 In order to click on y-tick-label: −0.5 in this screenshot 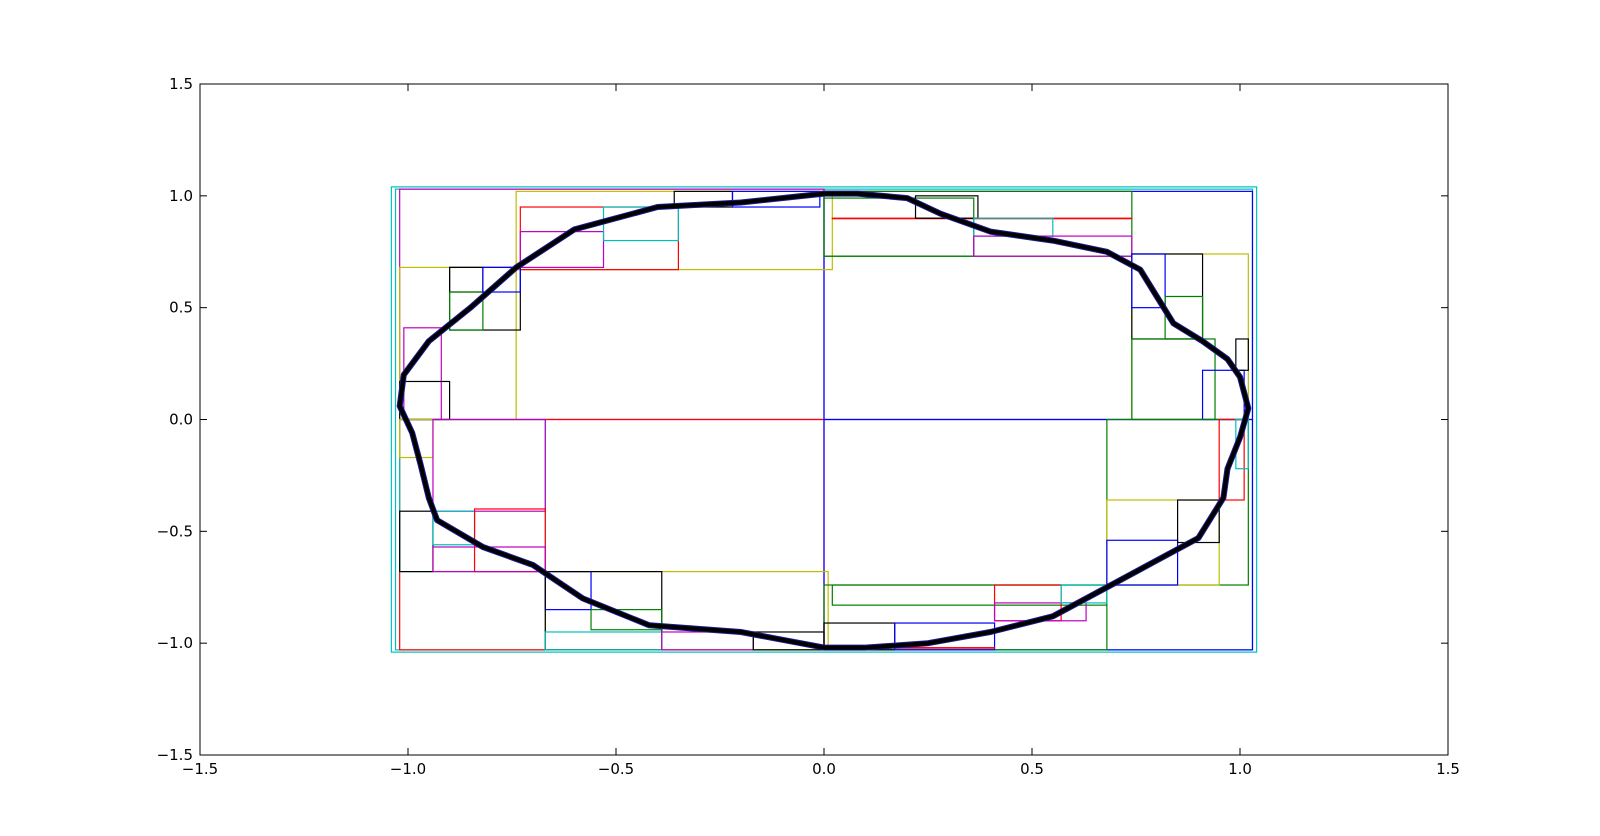, I will do `click(175, 531)`.